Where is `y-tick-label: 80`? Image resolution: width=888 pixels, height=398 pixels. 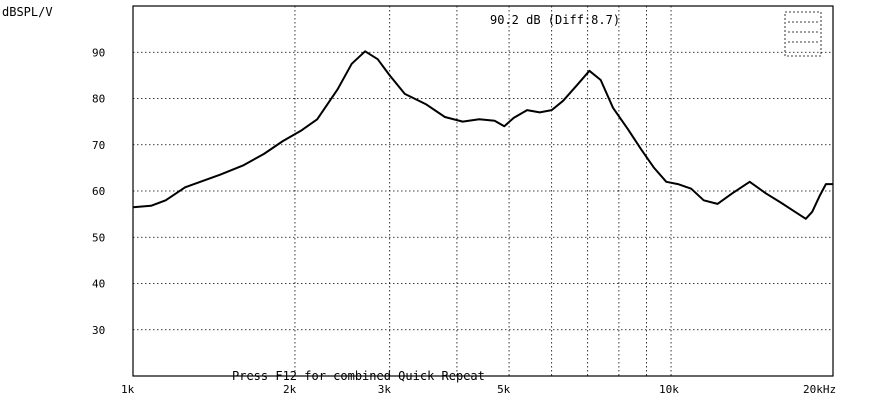
y-tick-label: 80 is located at coordinates (98, 99).